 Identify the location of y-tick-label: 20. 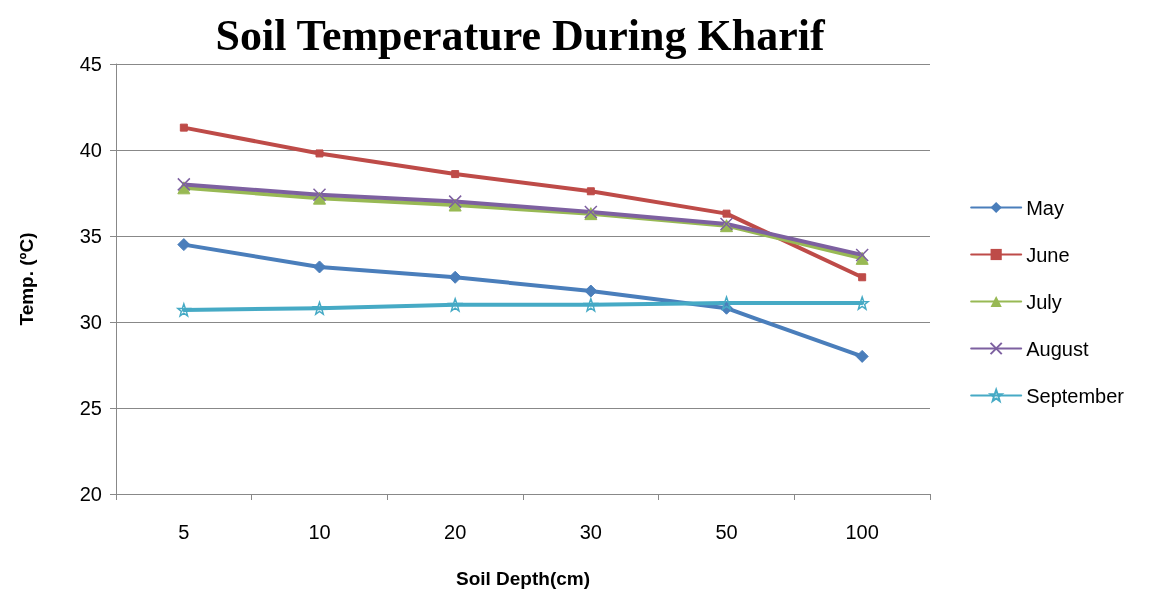
(90, 494).